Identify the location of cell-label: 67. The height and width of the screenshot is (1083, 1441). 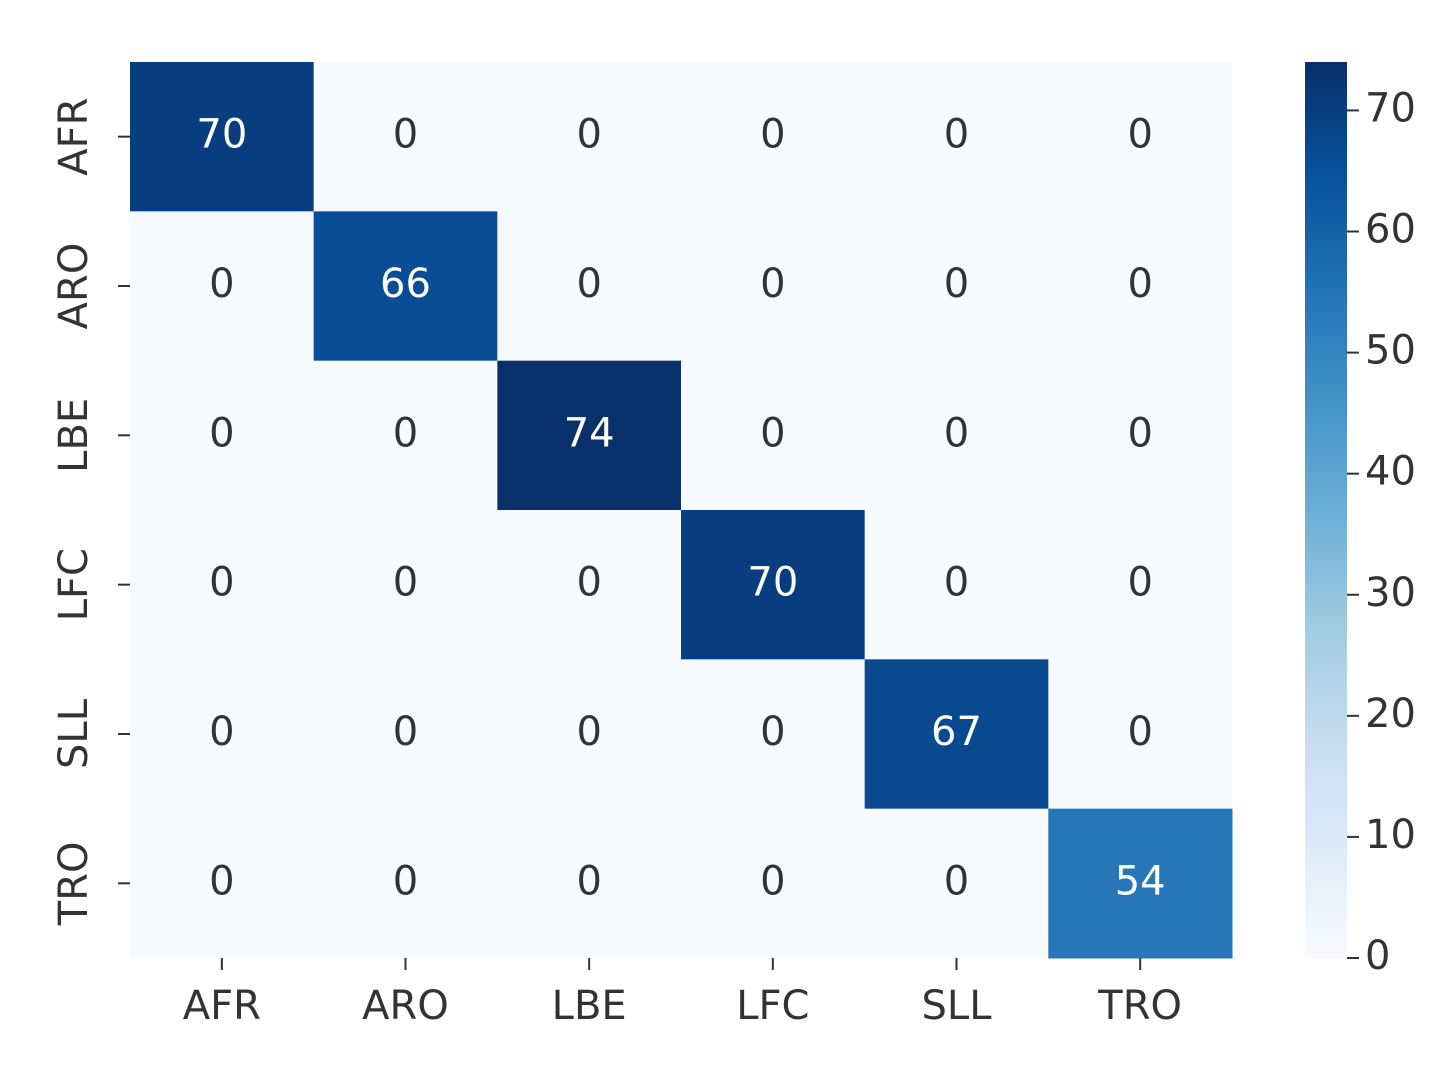
(956, 732).